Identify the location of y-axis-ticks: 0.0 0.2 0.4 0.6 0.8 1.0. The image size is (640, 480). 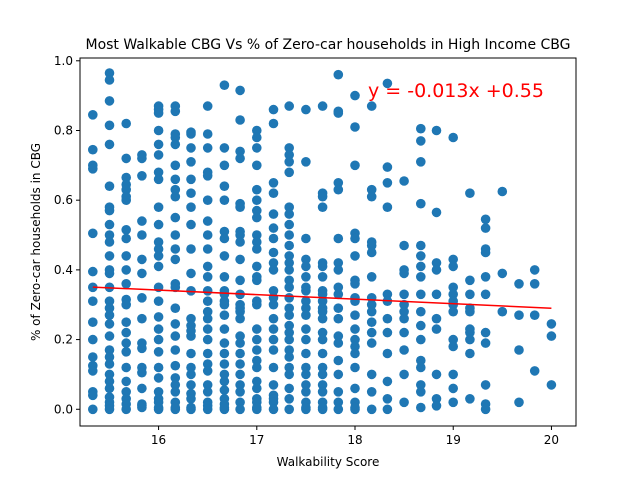
(67, 235).